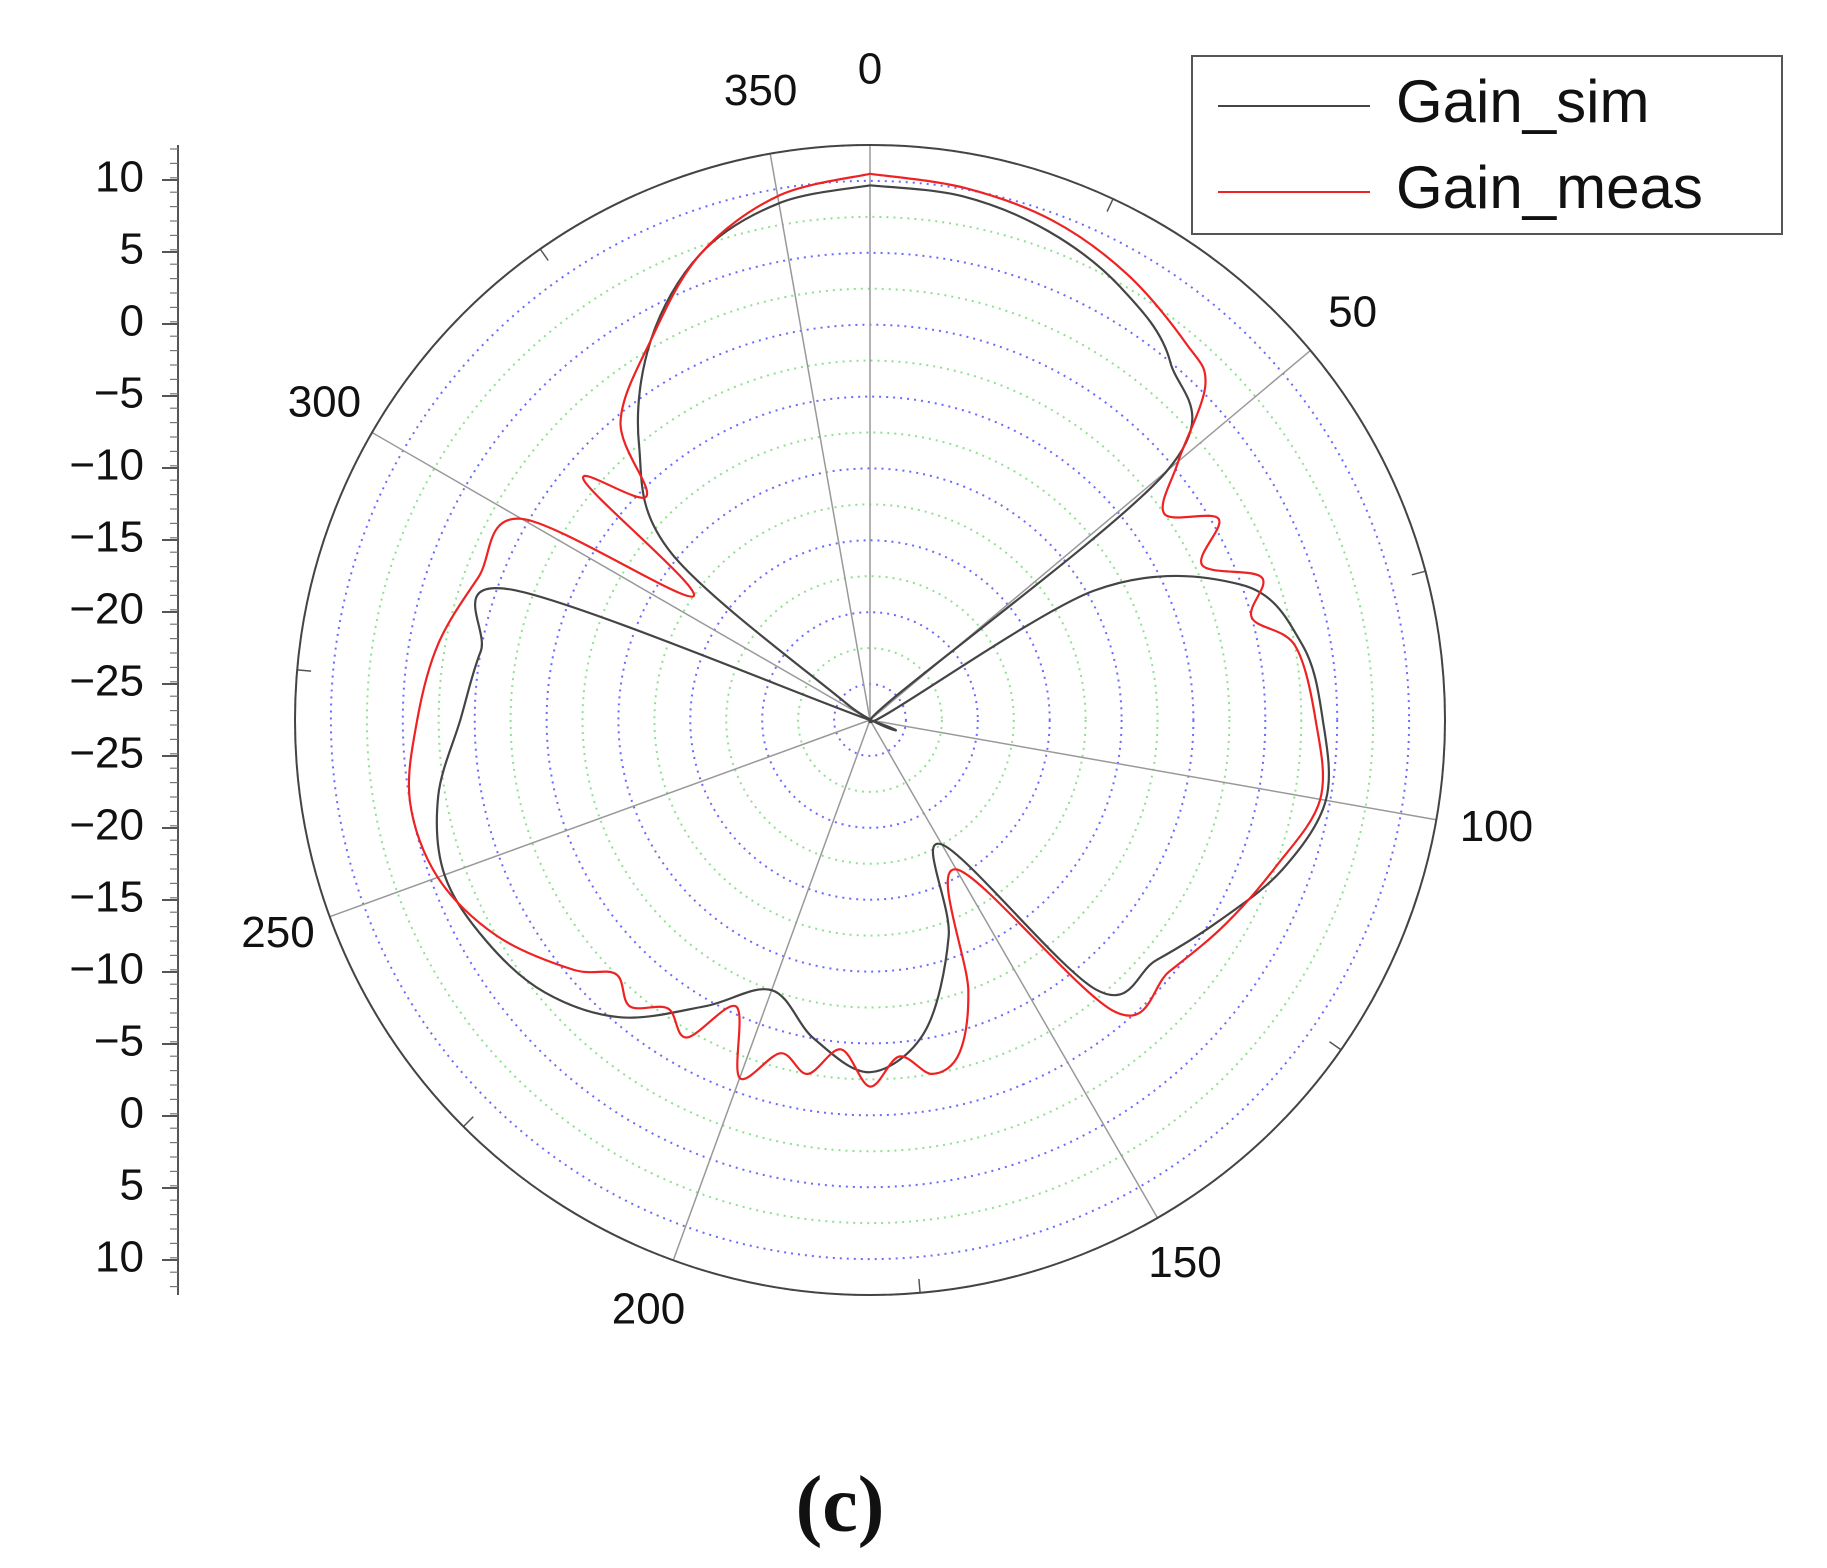 The width and height of the screenshot is (1827, 1568). I want to click on angle-label: 50, so click(1352, 312).